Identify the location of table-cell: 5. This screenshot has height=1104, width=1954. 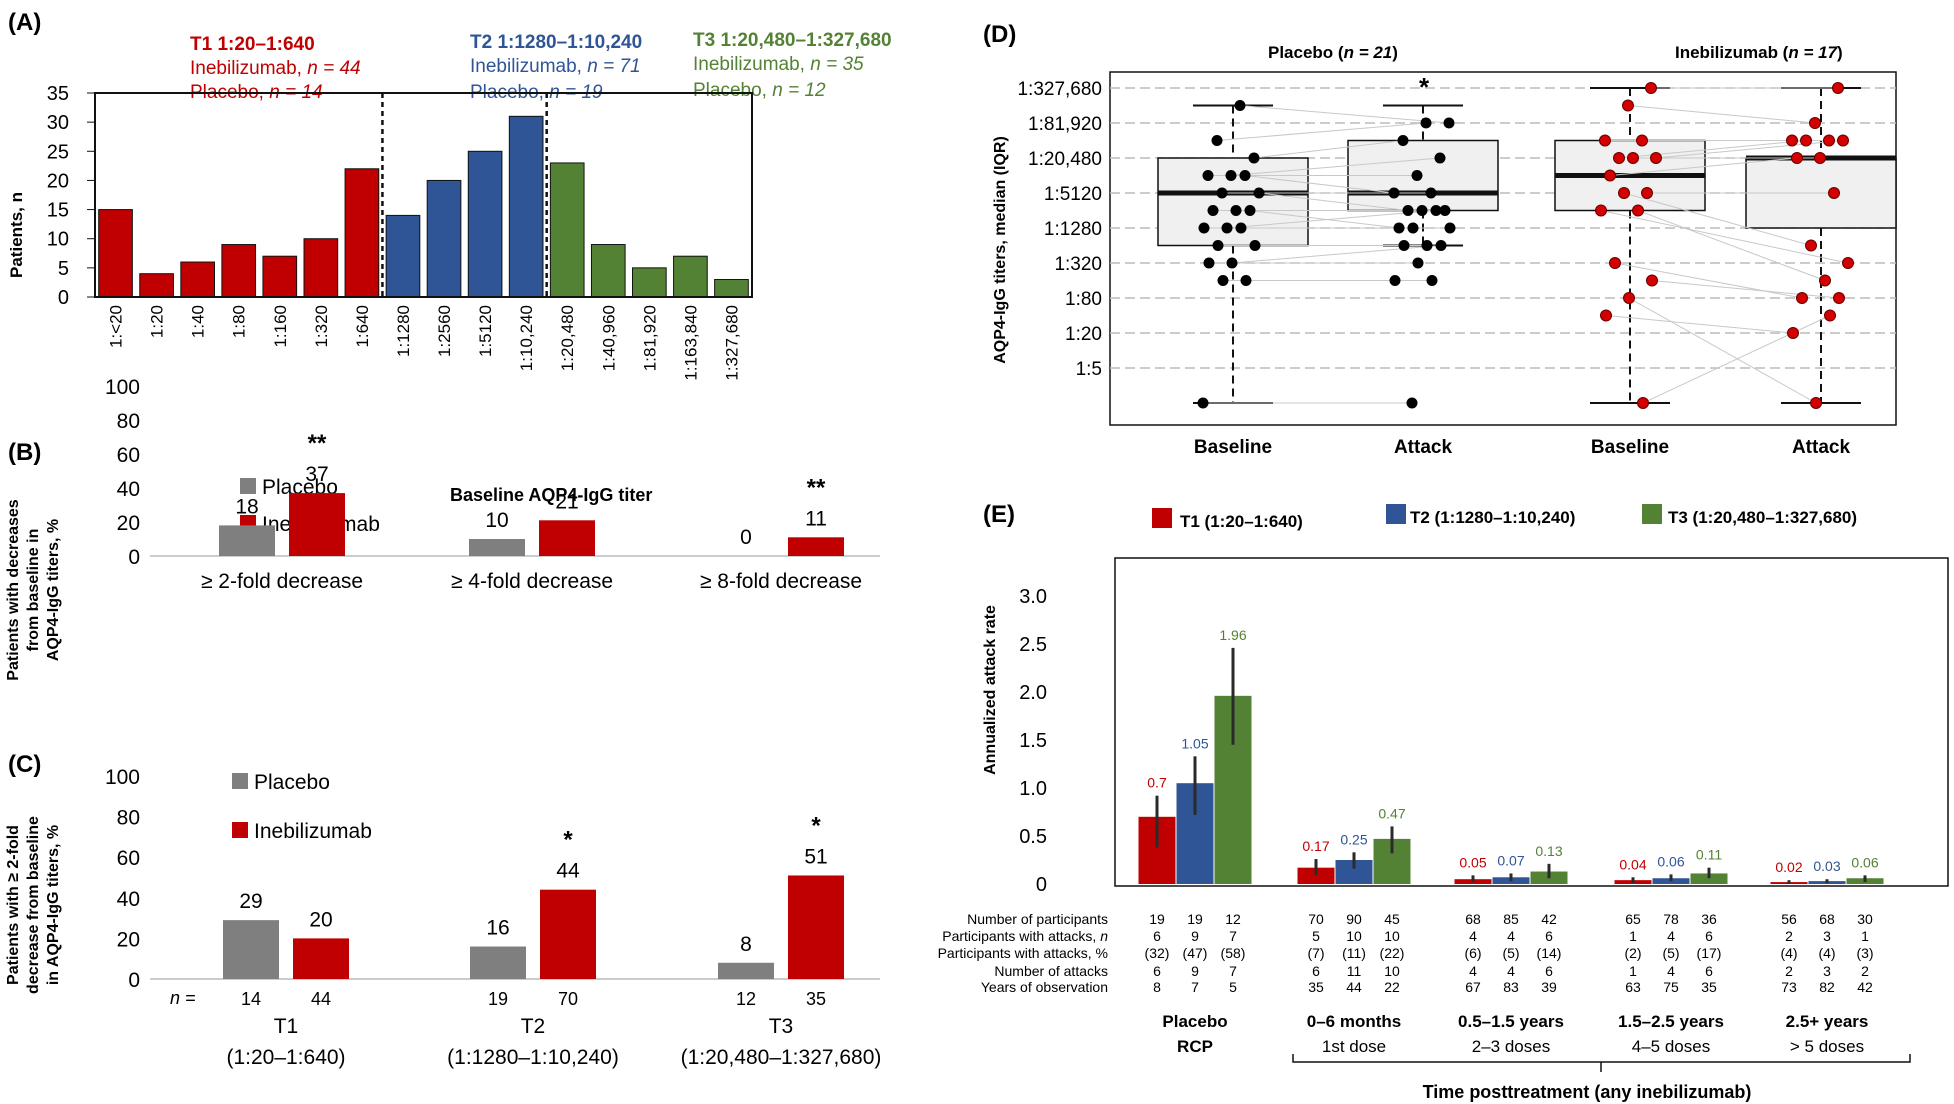
(1316, 936).